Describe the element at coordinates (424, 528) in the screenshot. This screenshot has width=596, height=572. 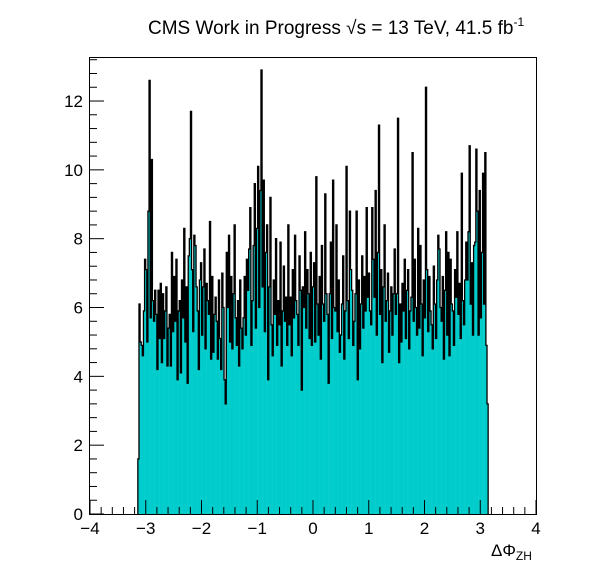
I see `x-tick-label: 2` at that location.